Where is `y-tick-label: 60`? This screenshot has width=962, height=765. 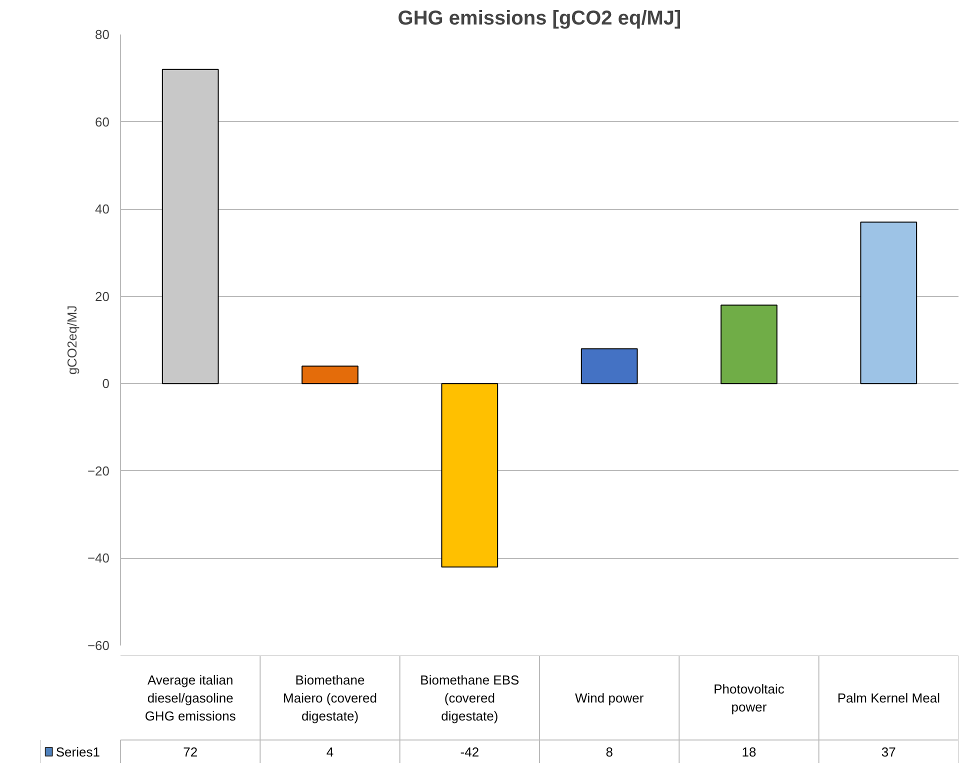 y-tick-label: 60 is located at coordinates (102, 122).